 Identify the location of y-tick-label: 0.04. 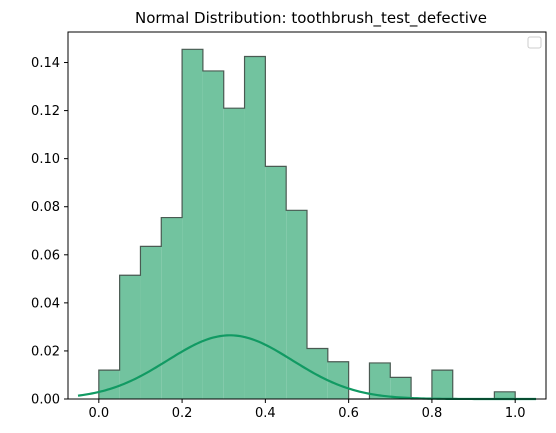
(45, 303).